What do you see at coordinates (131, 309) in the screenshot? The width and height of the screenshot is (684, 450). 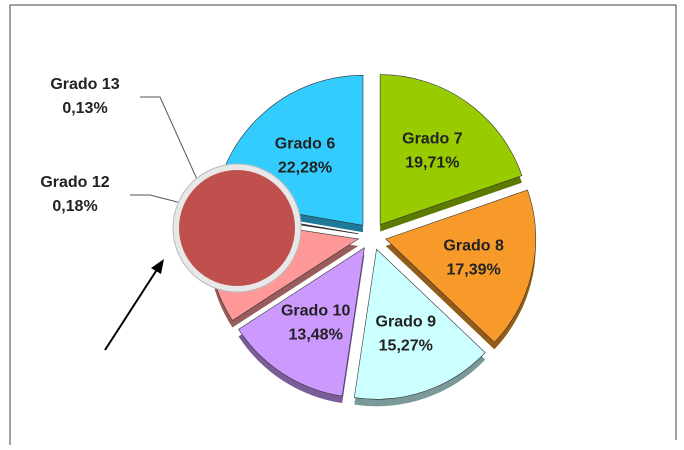 I see `arrow-shaft` at bounding box center [131, 309].